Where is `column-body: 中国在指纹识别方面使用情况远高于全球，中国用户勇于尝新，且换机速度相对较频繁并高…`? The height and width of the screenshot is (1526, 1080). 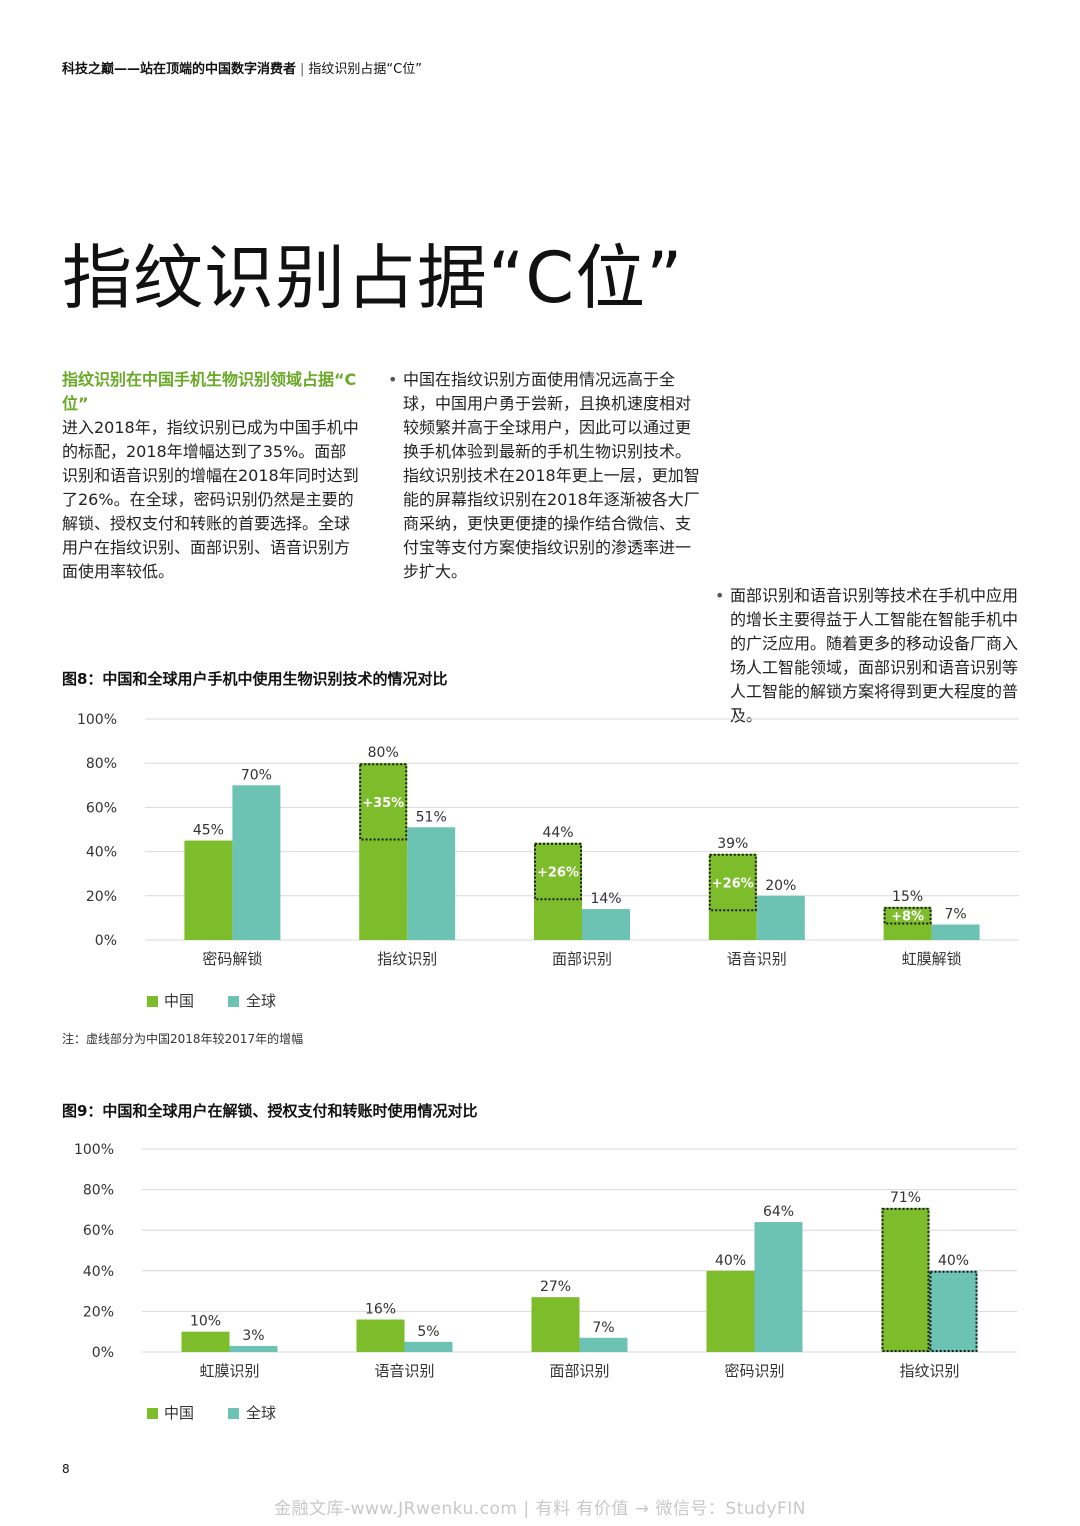 column-body: 中国在指纹识别方面使用情况远高于全球，中国用户勇于尝新，且换机速度相对较频繁并高… is located at coordinates (551, 475).